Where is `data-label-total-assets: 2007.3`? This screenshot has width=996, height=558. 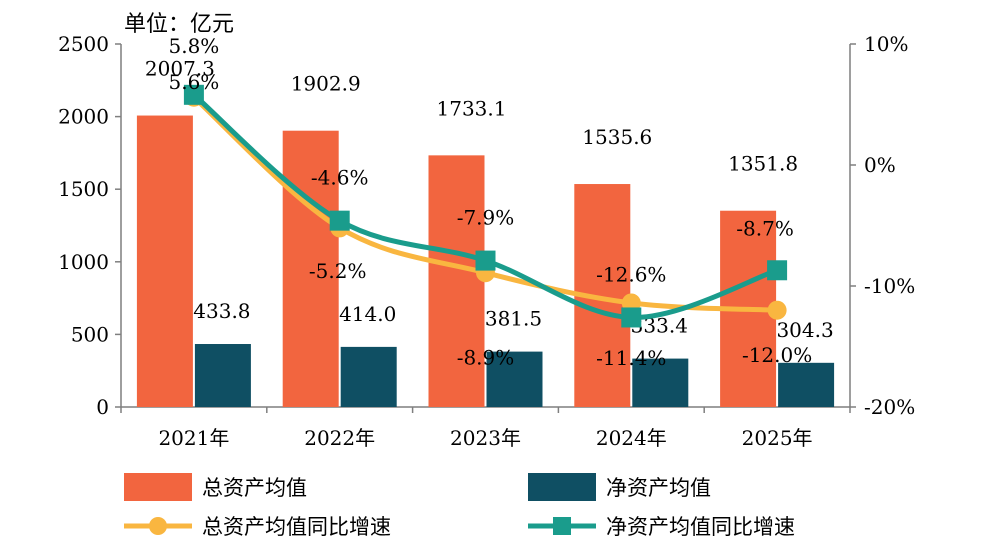
data-label-total-assets: 2007.3 is located at coordinates (180, 69).